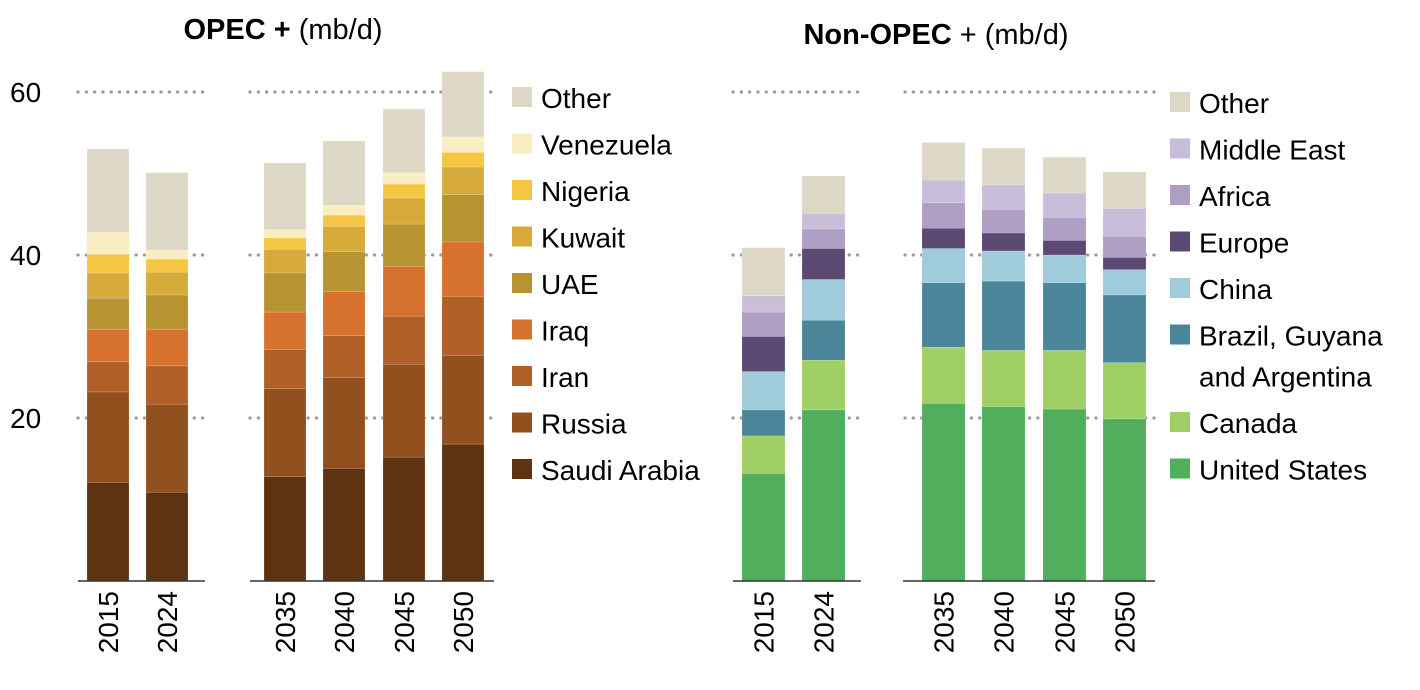  I want to click on opec-segment-russia-2024, so click(167, 448).